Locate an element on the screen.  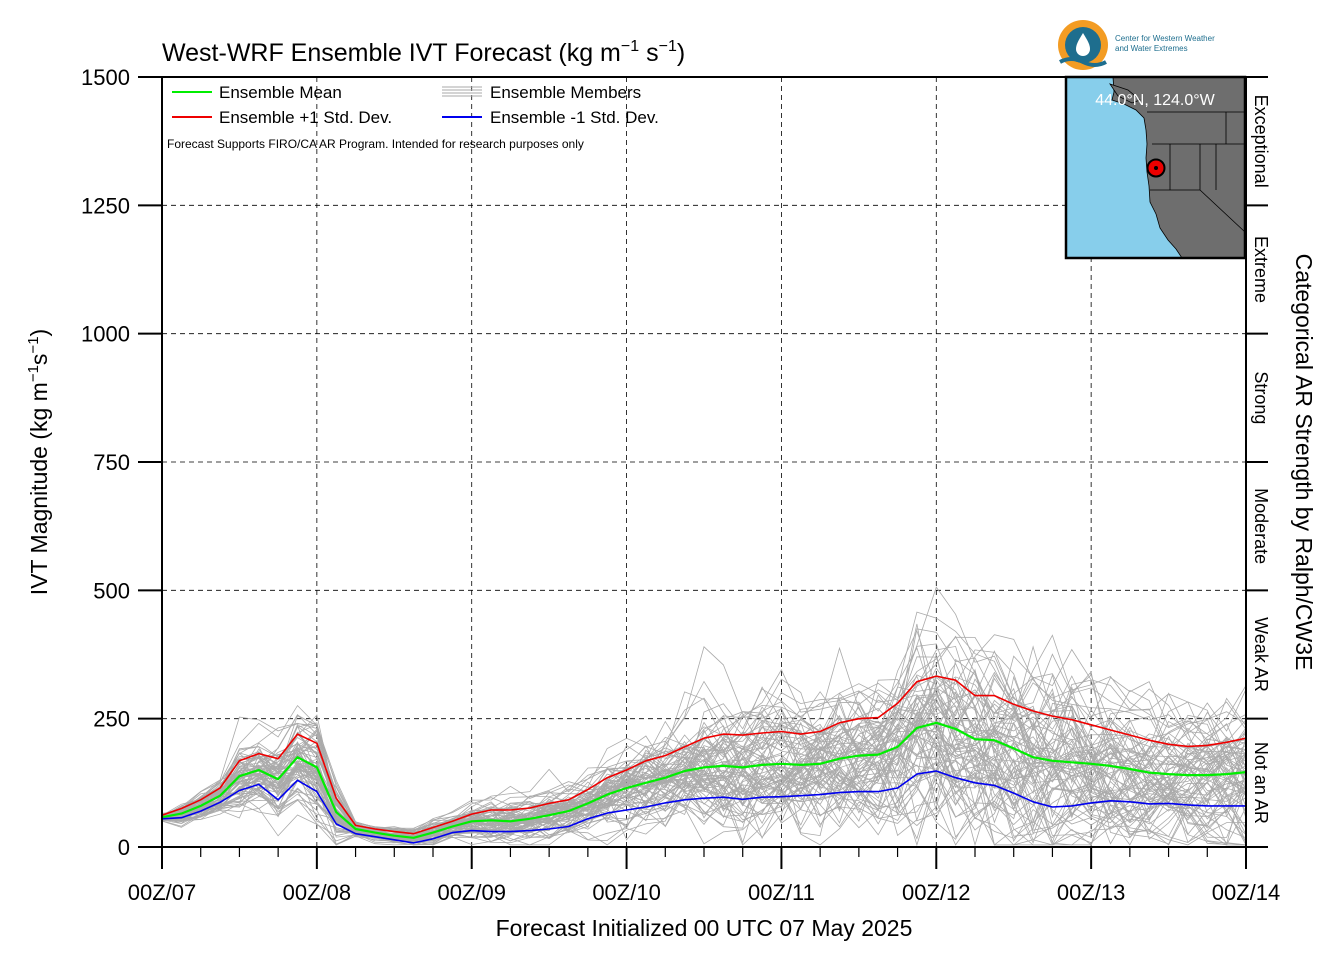
map-land is located at coordinates (1178, 167).